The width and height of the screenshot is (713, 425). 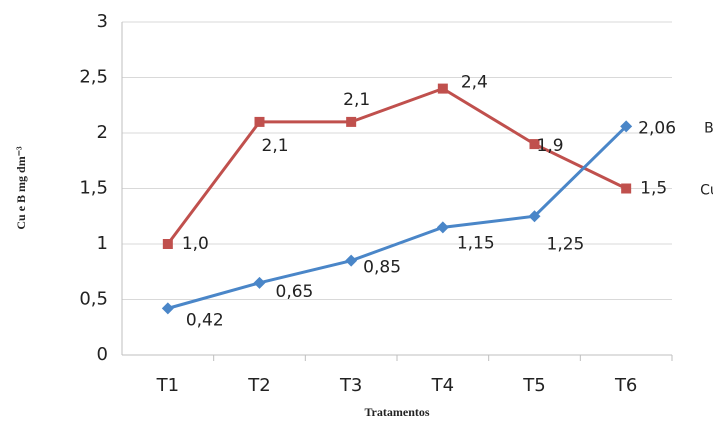 I want to click on value-label: 0,42, so click(x=205, y=320).